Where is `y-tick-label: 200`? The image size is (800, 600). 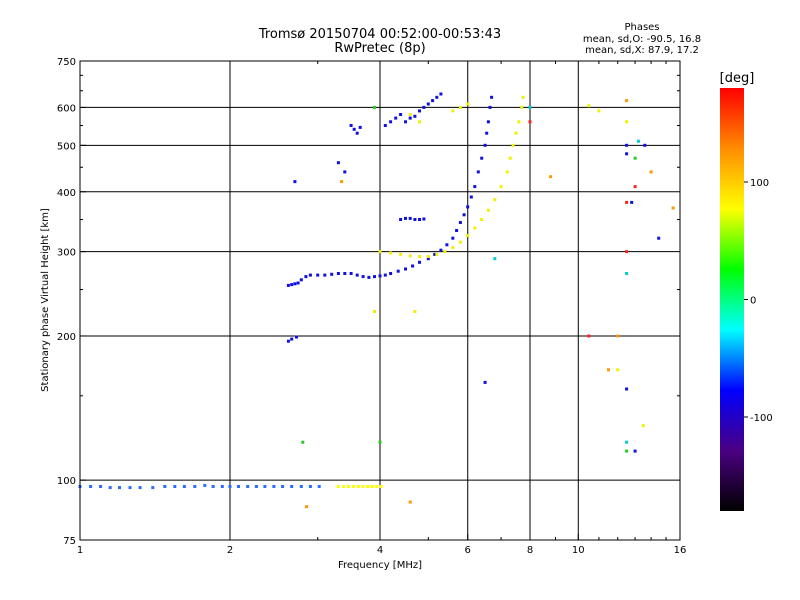 y-tick-label: 200 is located at coordinates (66, 337).